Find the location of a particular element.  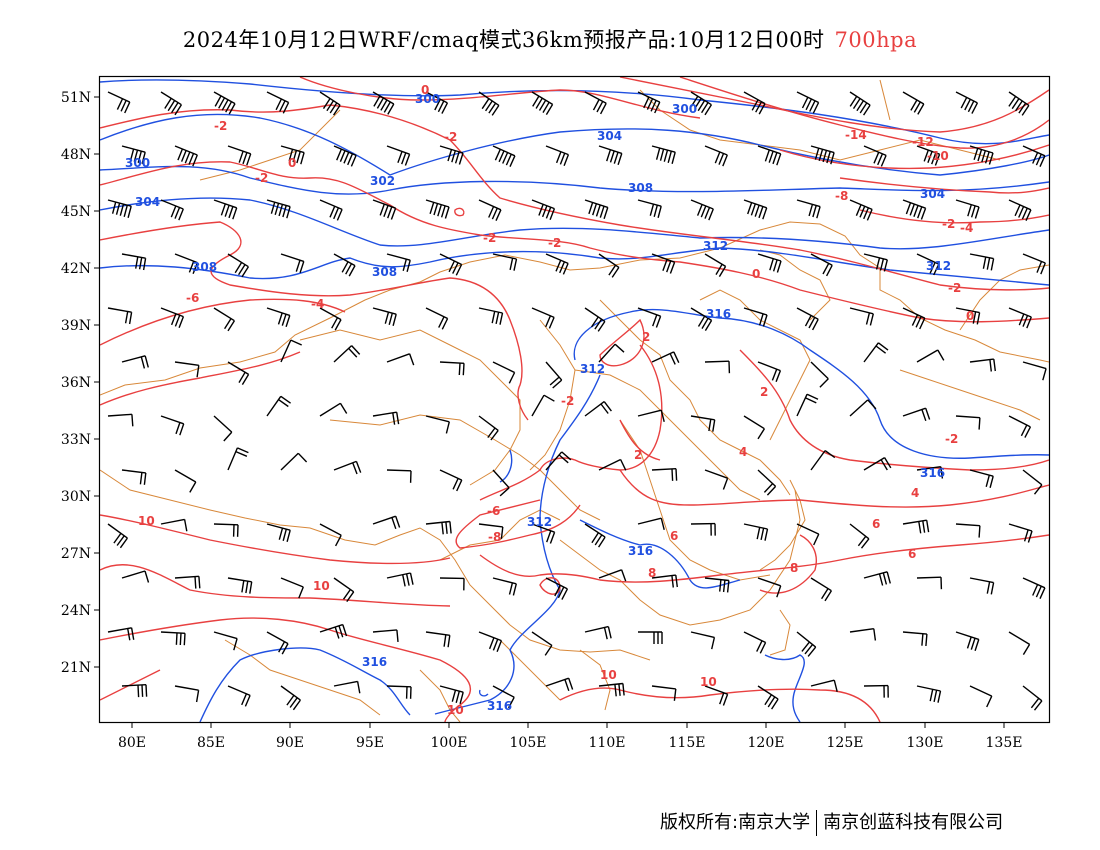

lat-label: 21N is located at coordinates (76, 668).